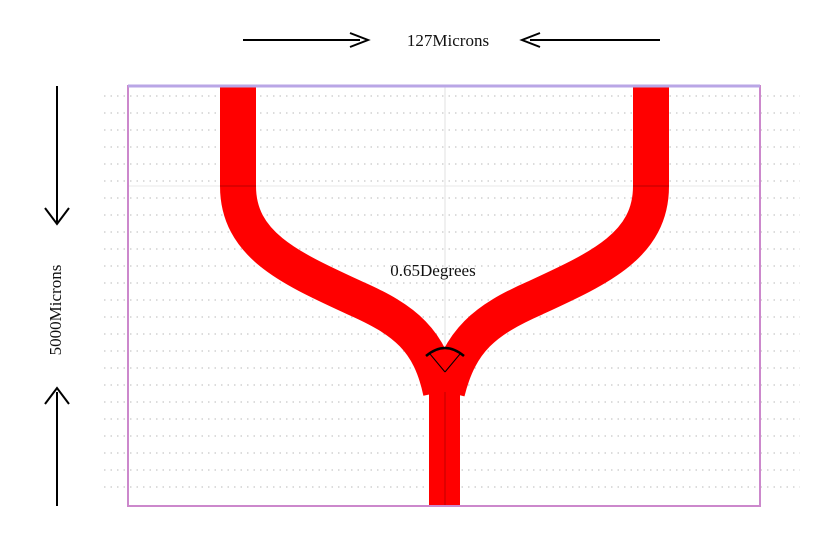 The height and width of the screenshot is (542, 840). Describe the element at coordinates (57, 216) in the screenshot. I see `arrow-down-icon` at that location.